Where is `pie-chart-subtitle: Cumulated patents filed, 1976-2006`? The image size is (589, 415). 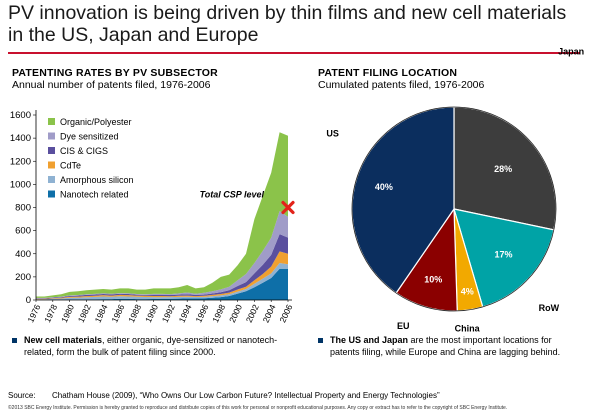
pie-chart-subtitle: Cumulated patents filed, 1976-2006 is located at coordinates (401, 85).